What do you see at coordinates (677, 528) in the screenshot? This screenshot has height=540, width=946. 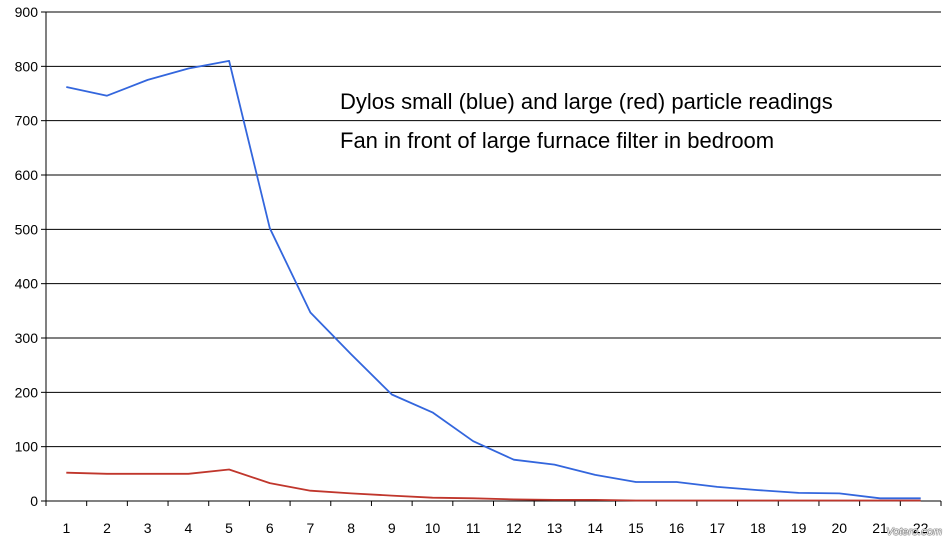 I see `x-tick-label: 16` at bounding box center [677, 528].